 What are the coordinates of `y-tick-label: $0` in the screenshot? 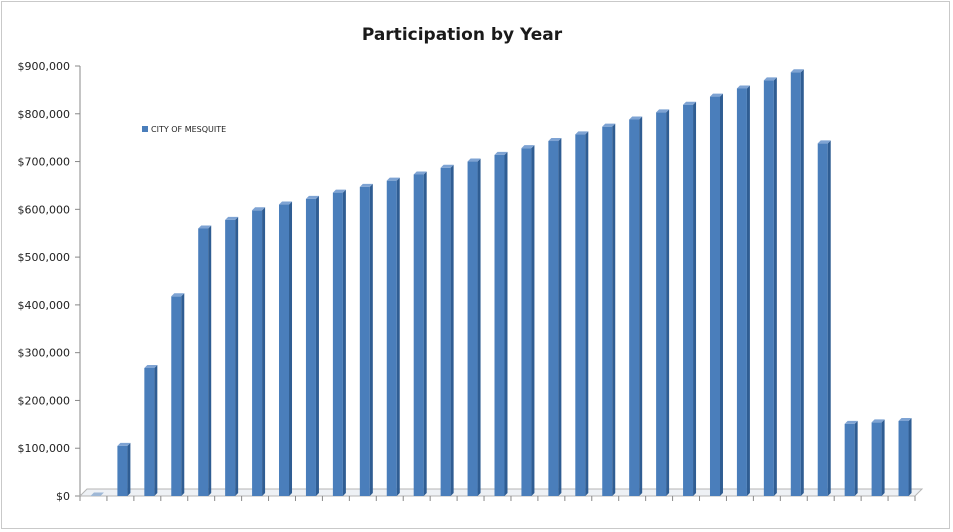 It's located at (63, 496).